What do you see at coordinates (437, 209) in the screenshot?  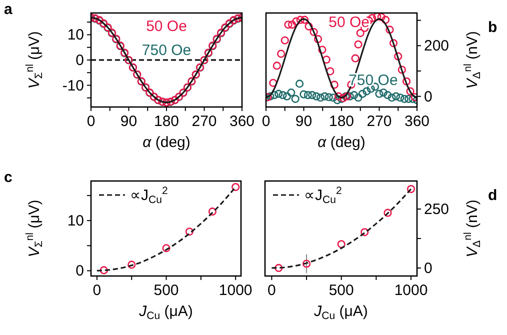 I see `y2-tick-label: 250` at bounding box center [437, 209].